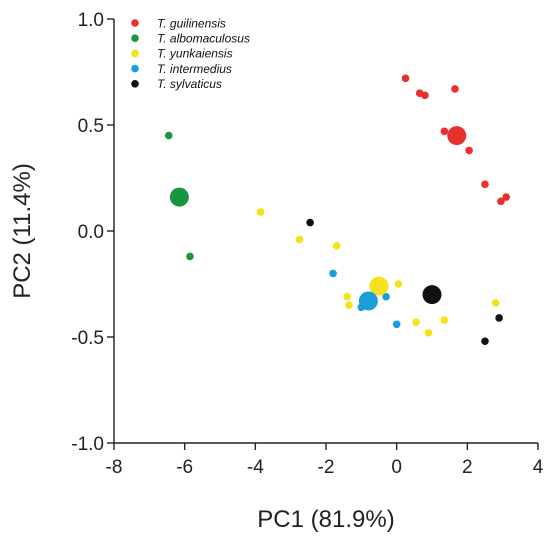  I want to click on x-tick-label: -4, so click(255, 467).